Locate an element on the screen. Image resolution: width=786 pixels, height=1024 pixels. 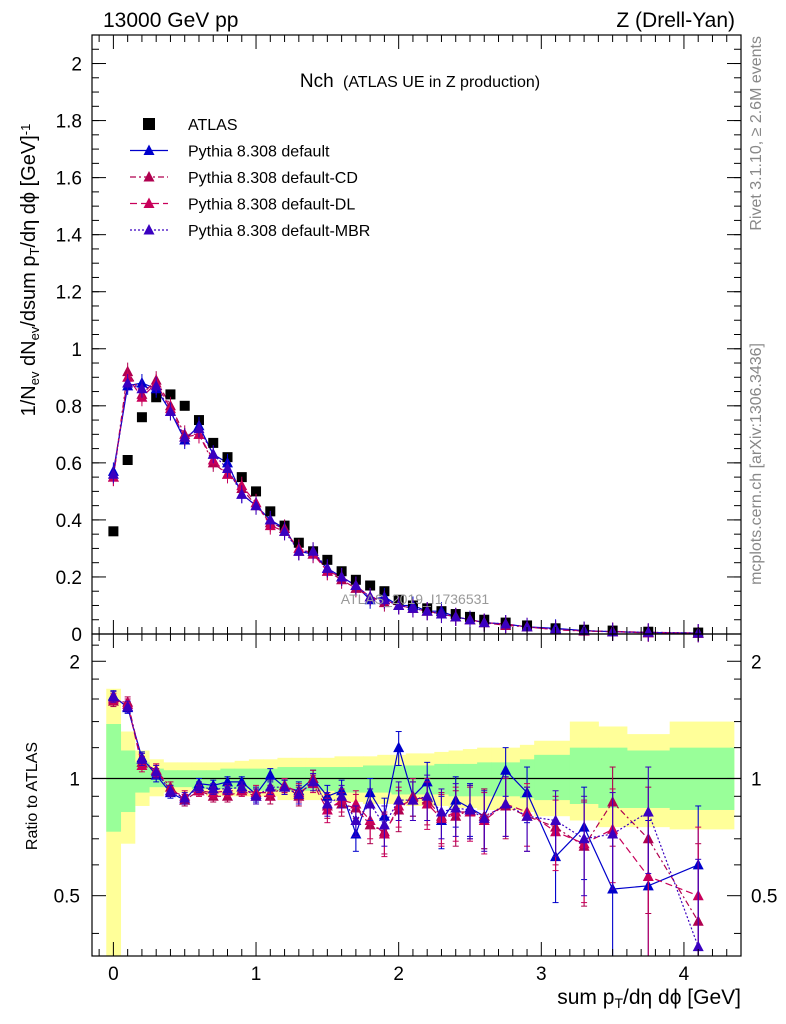
ratio-ytick-label-right: 2 is located at coordinates (756, 662).